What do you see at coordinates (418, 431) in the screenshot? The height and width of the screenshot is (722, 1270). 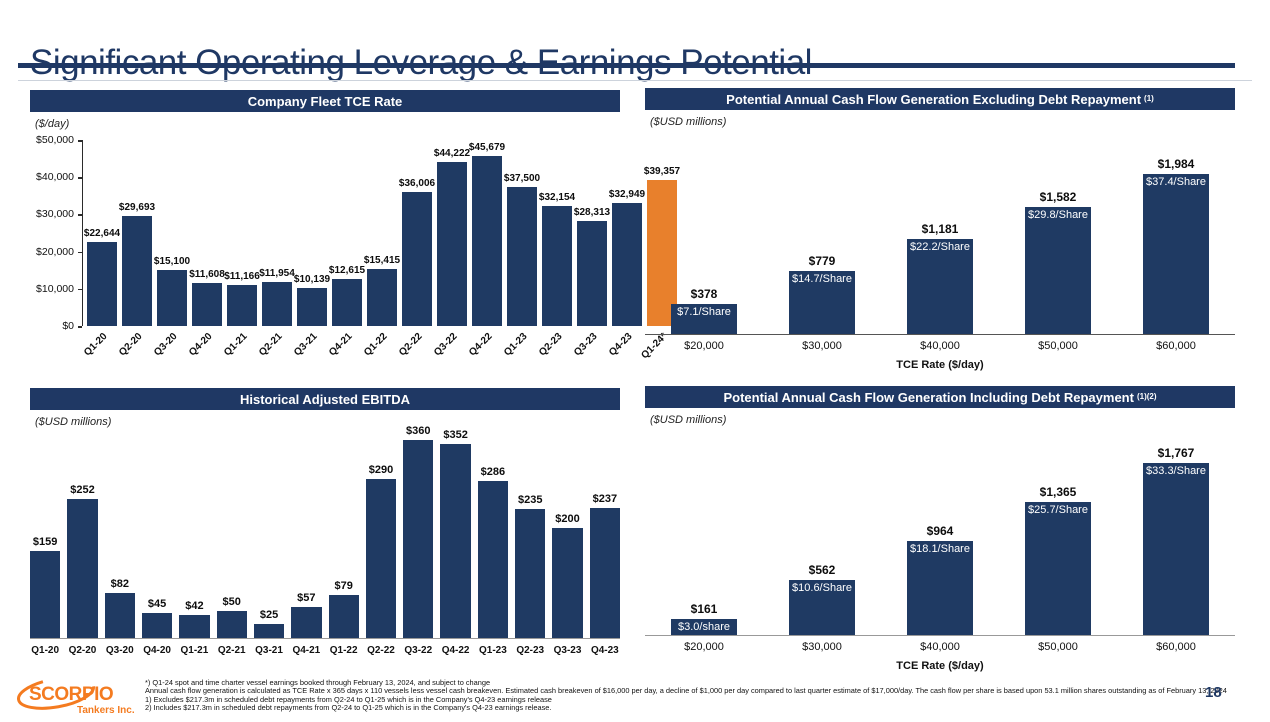 I see `bar-value-label: $360` at bounding box center [418, 431].